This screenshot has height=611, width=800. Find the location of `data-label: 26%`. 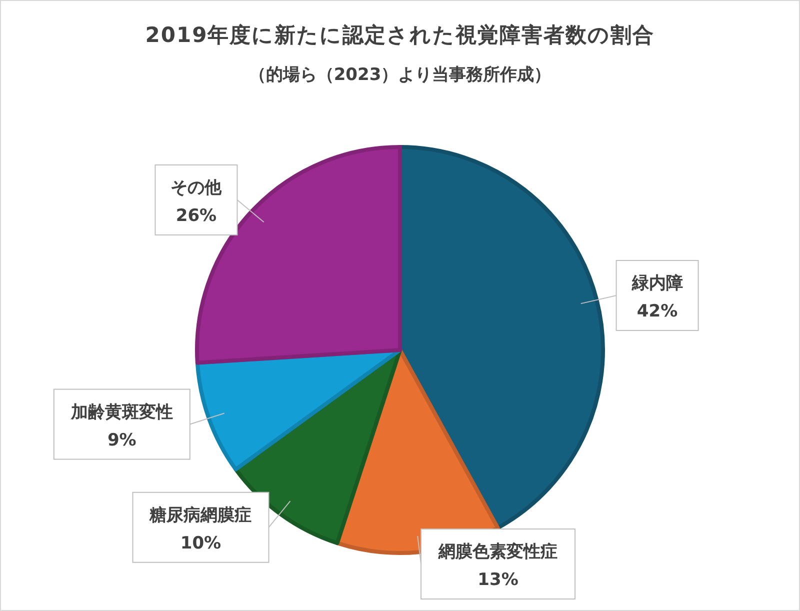

data-label: 26% is located at coordinates (196, 216).